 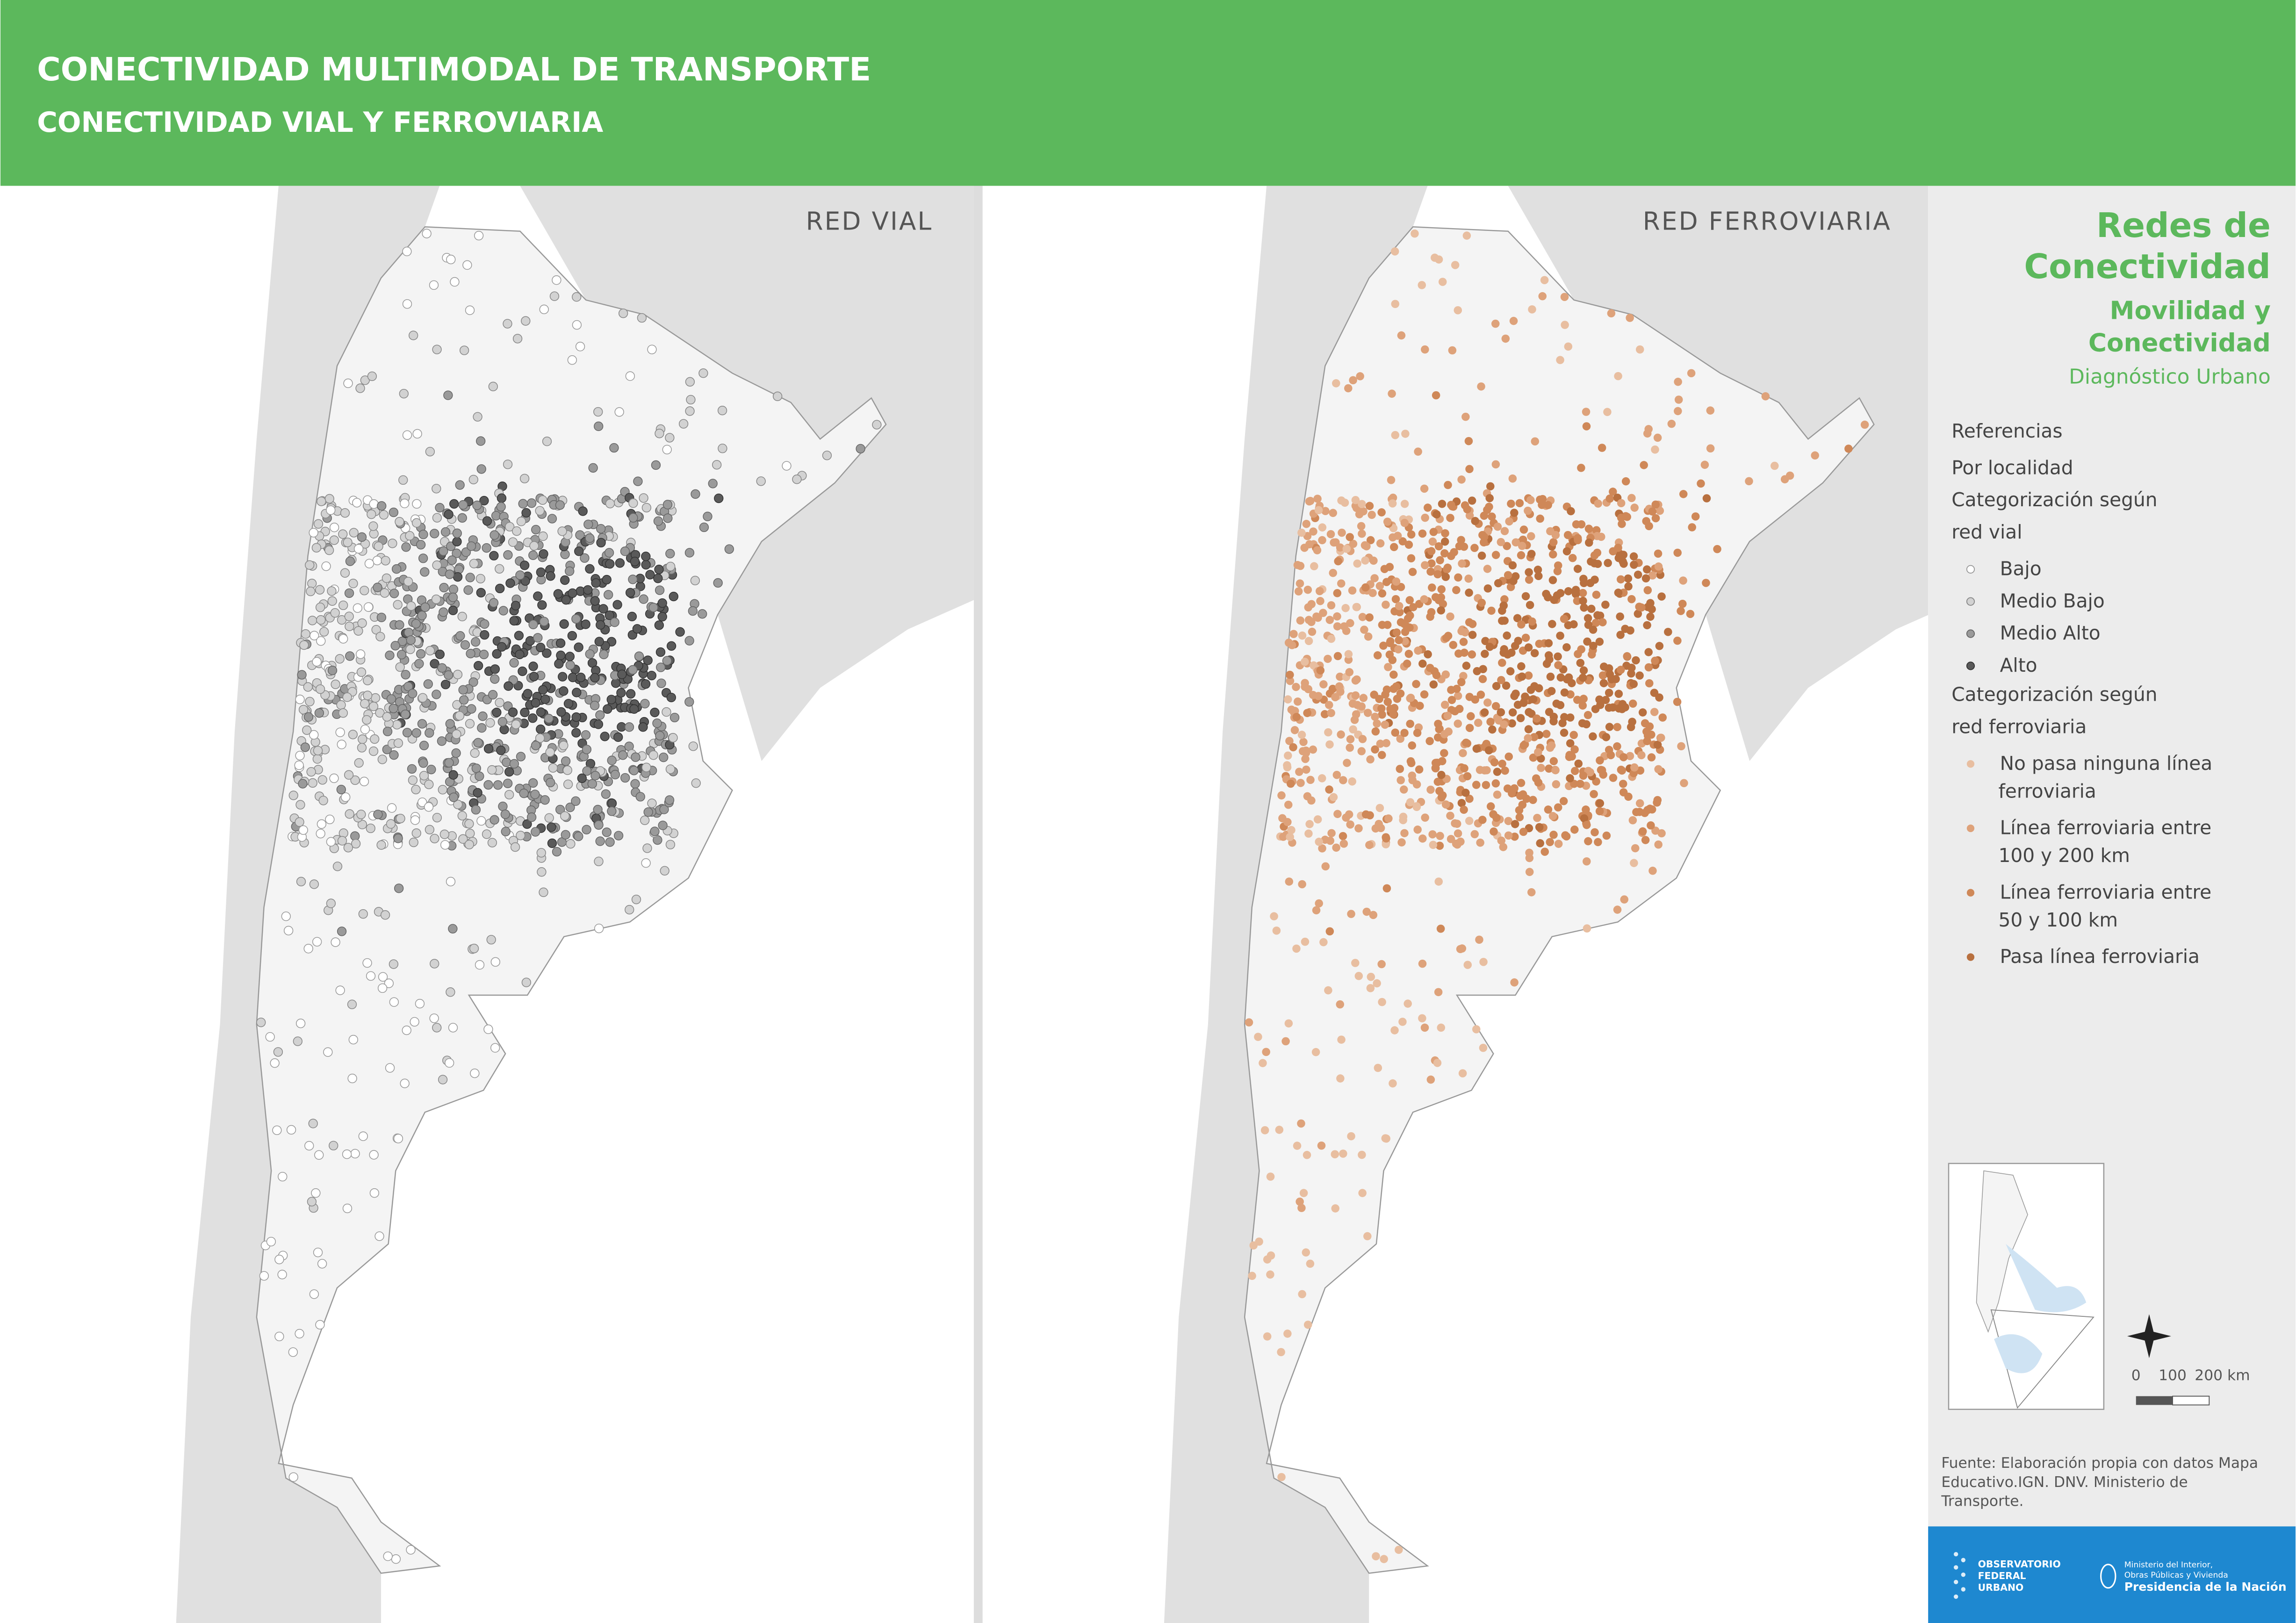 What do you see at coordinates (2183, 225) in the screenshot?
I see `sidebar-title: Redes de` at bounding box center [2183, 225].